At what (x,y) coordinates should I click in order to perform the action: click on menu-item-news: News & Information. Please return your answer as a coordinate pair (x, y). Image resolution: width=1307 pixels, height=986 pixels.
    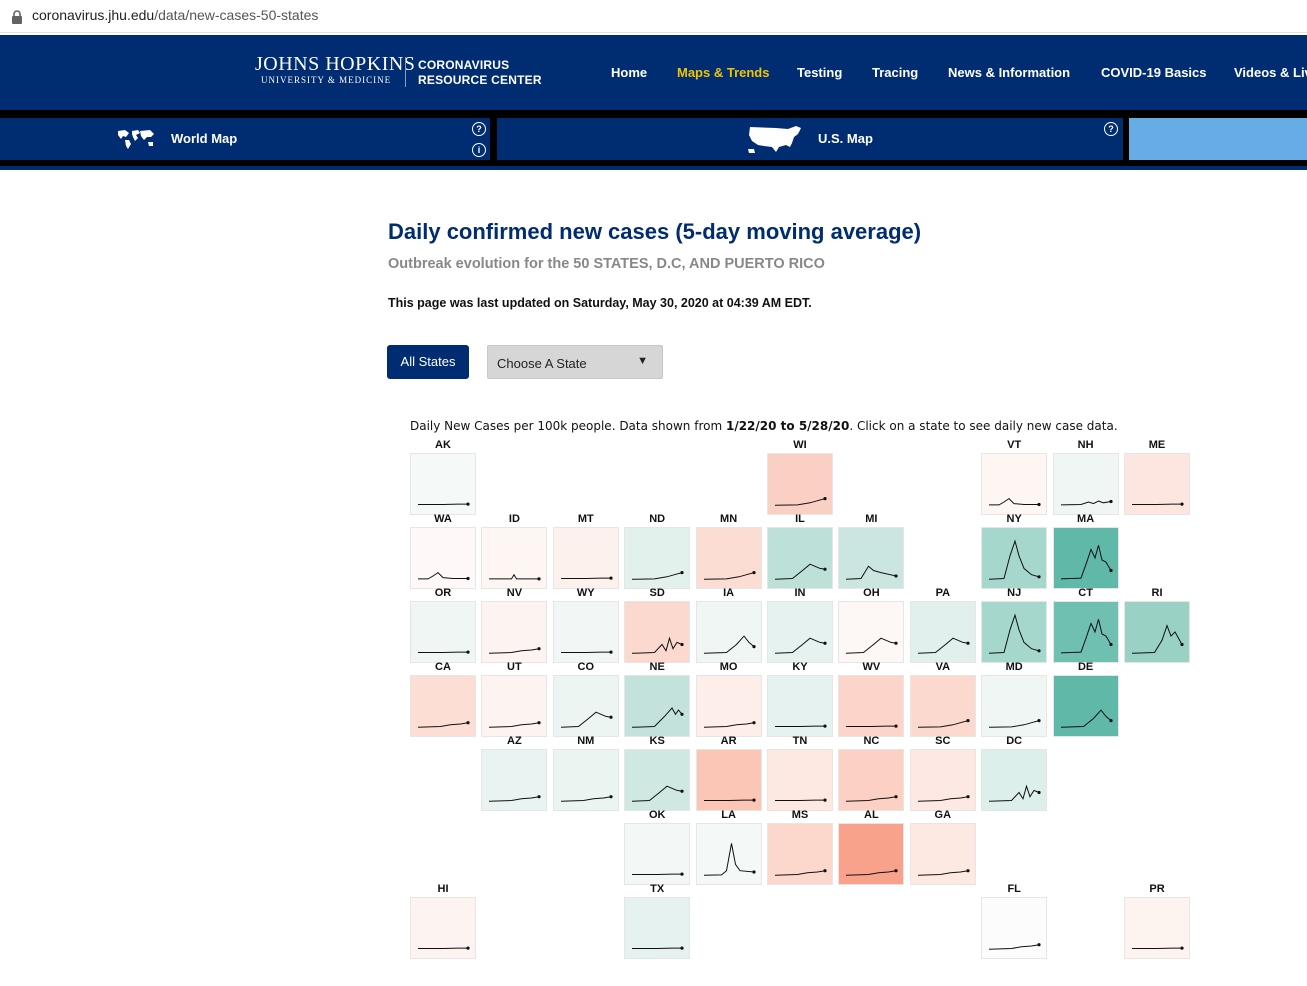
    Looking at the image, I should click on (1009, 72).